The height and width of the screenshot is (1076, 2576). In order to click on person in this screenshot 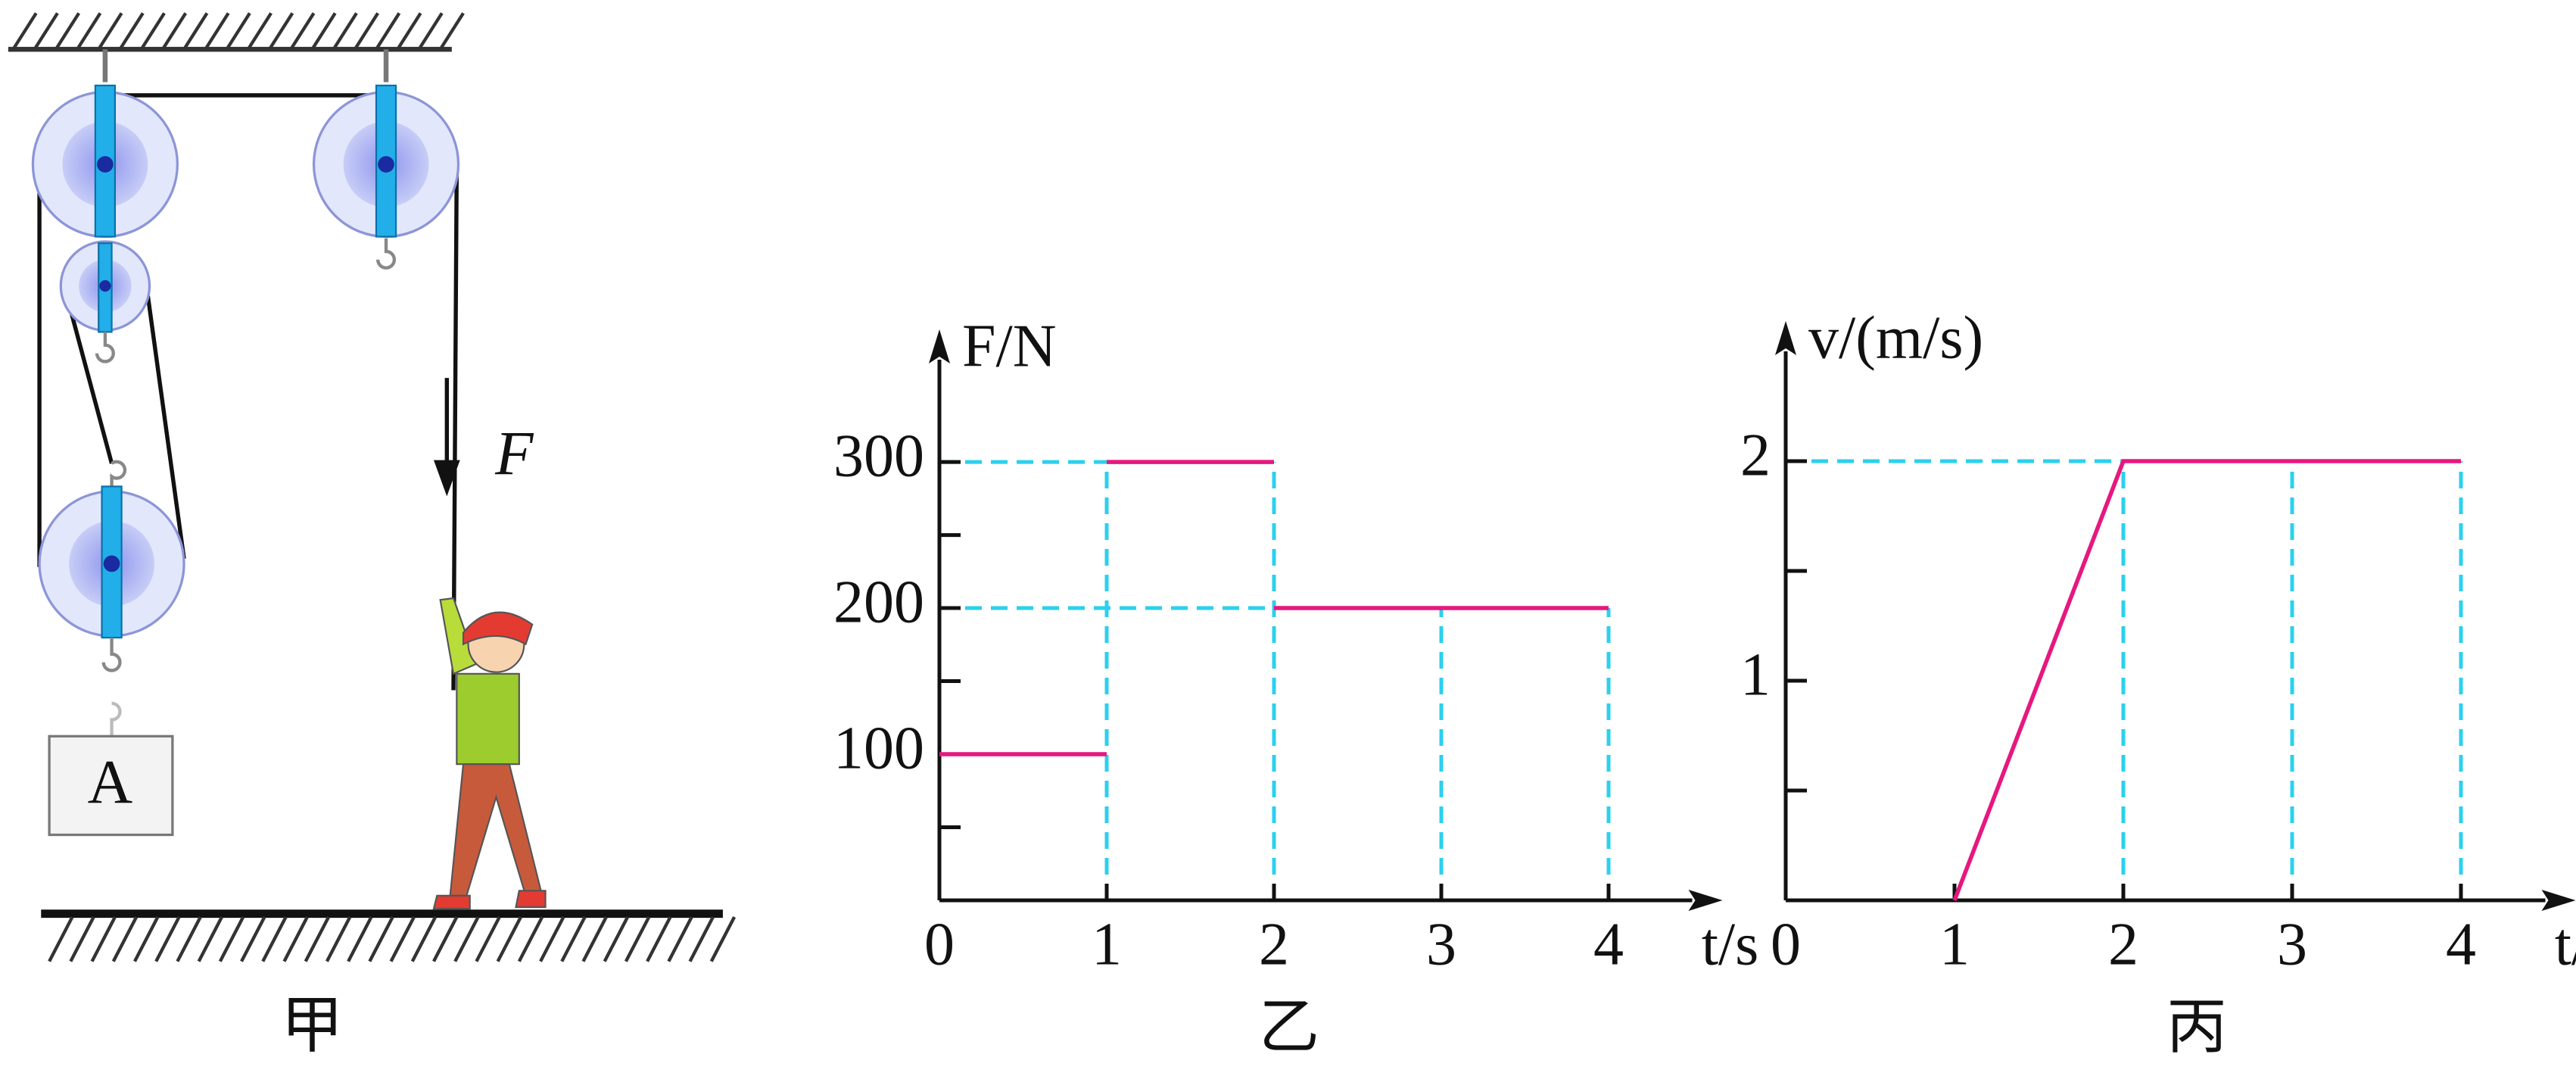, I will do `click(489, 753)`.